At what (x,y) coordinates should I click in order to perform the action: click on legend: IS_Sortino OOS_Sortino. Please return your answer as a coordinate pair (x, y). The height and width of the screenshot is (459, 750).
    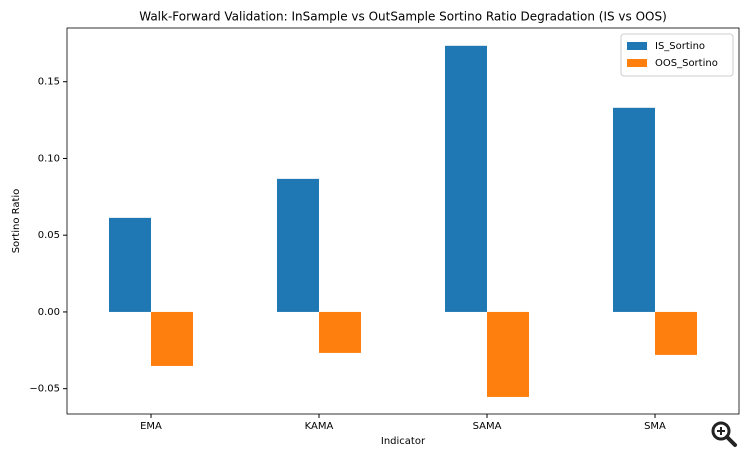
    Looking at the image, I should click on (677, 55).